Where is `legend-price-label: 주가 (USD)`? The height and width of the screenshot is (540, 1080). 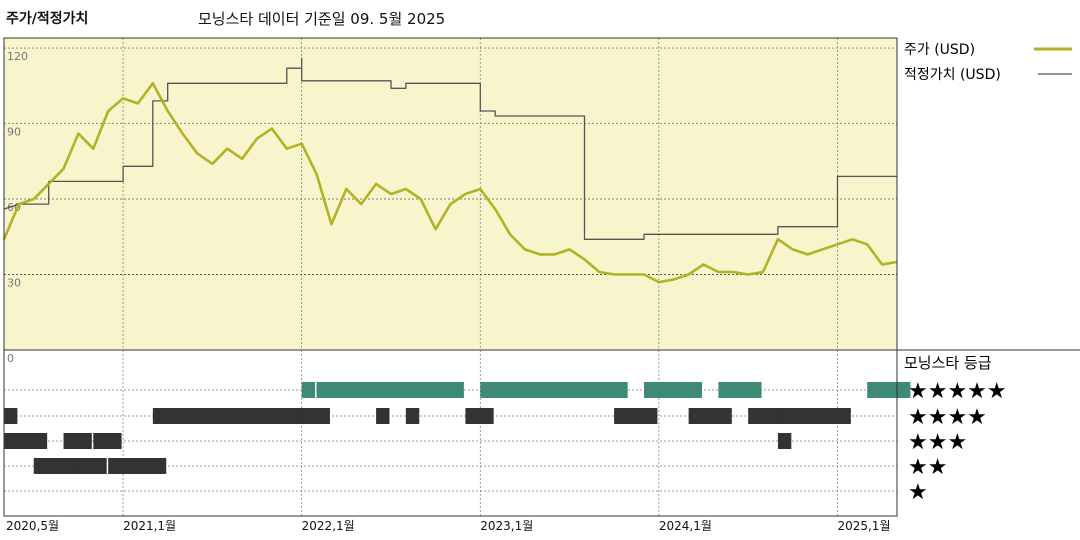 legend-price-label: 주가 (USD) is located at coordinates (939, 50).